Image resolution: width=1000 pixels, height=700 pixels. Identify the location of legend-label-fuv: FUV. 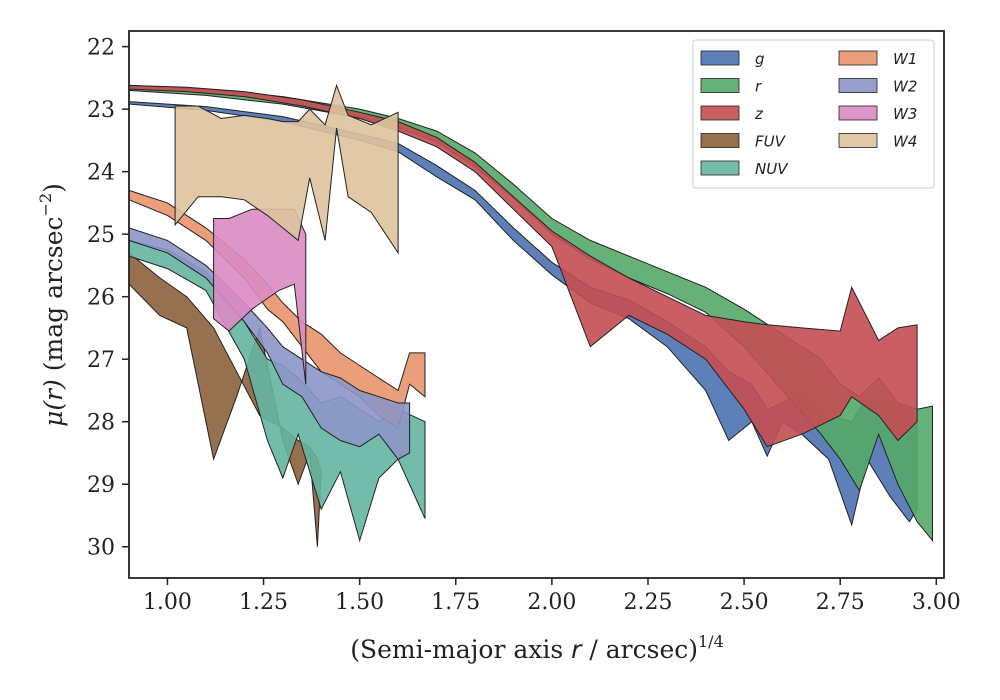
(771, 142).